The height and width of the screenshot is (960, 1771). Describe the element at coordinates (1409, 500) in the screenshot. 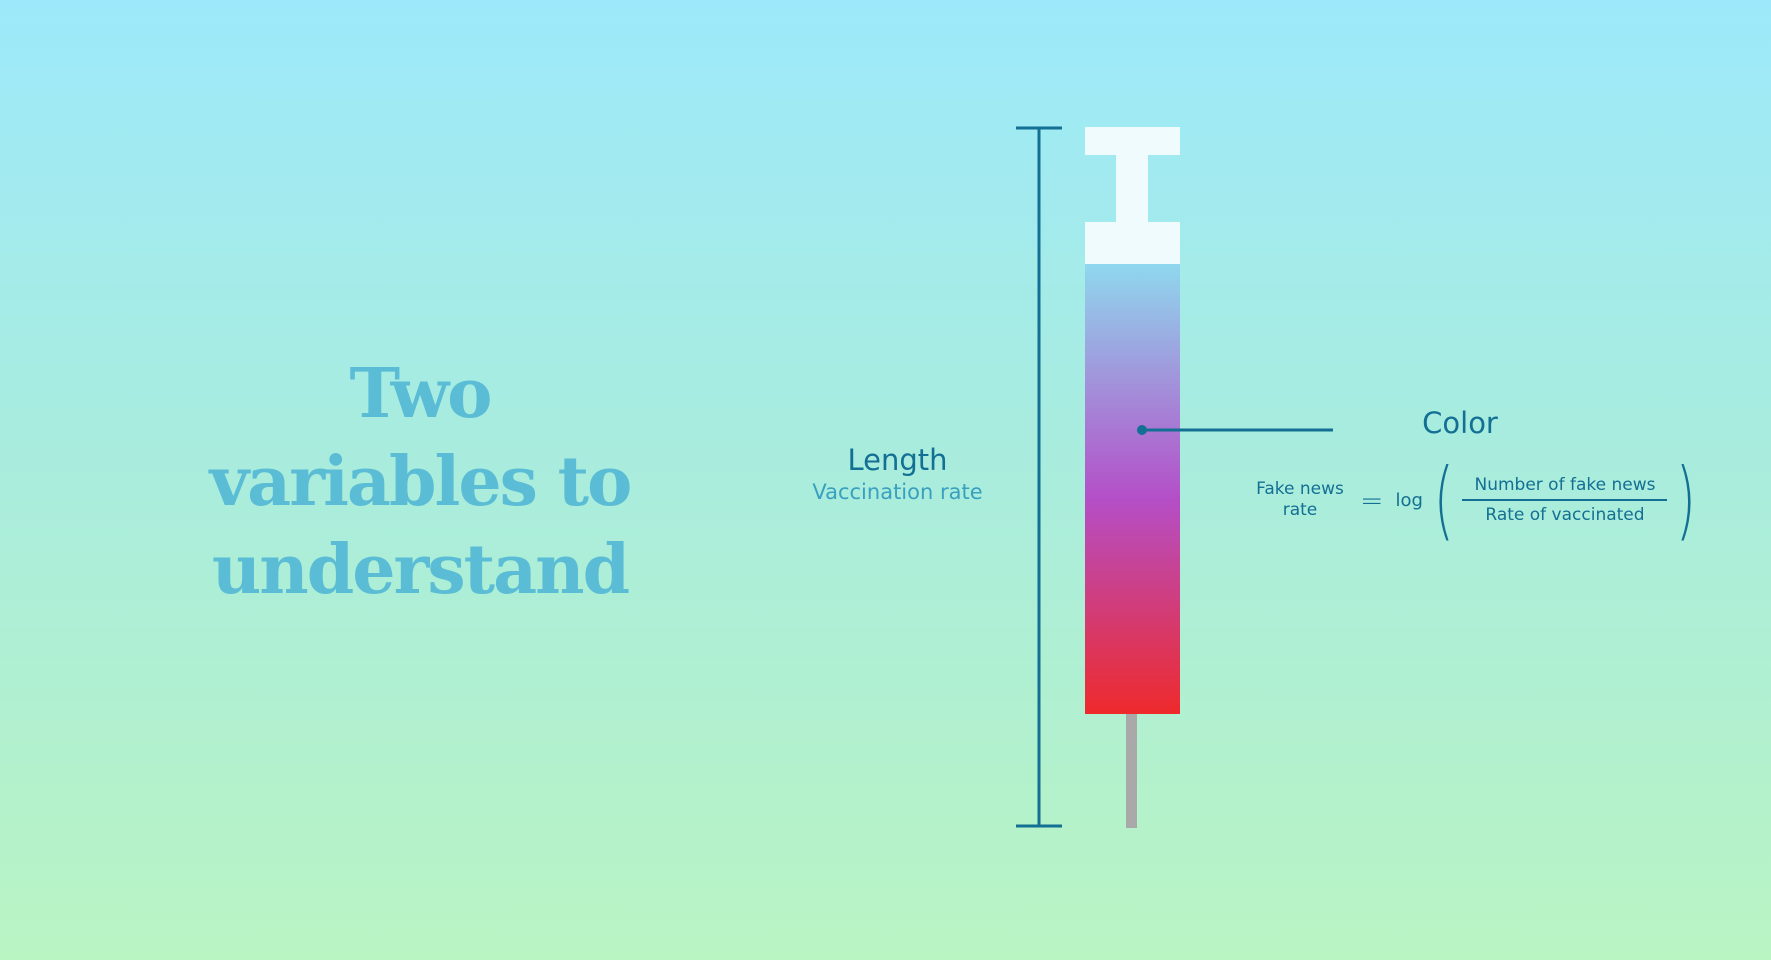

I see `formula-log: log` at that location.